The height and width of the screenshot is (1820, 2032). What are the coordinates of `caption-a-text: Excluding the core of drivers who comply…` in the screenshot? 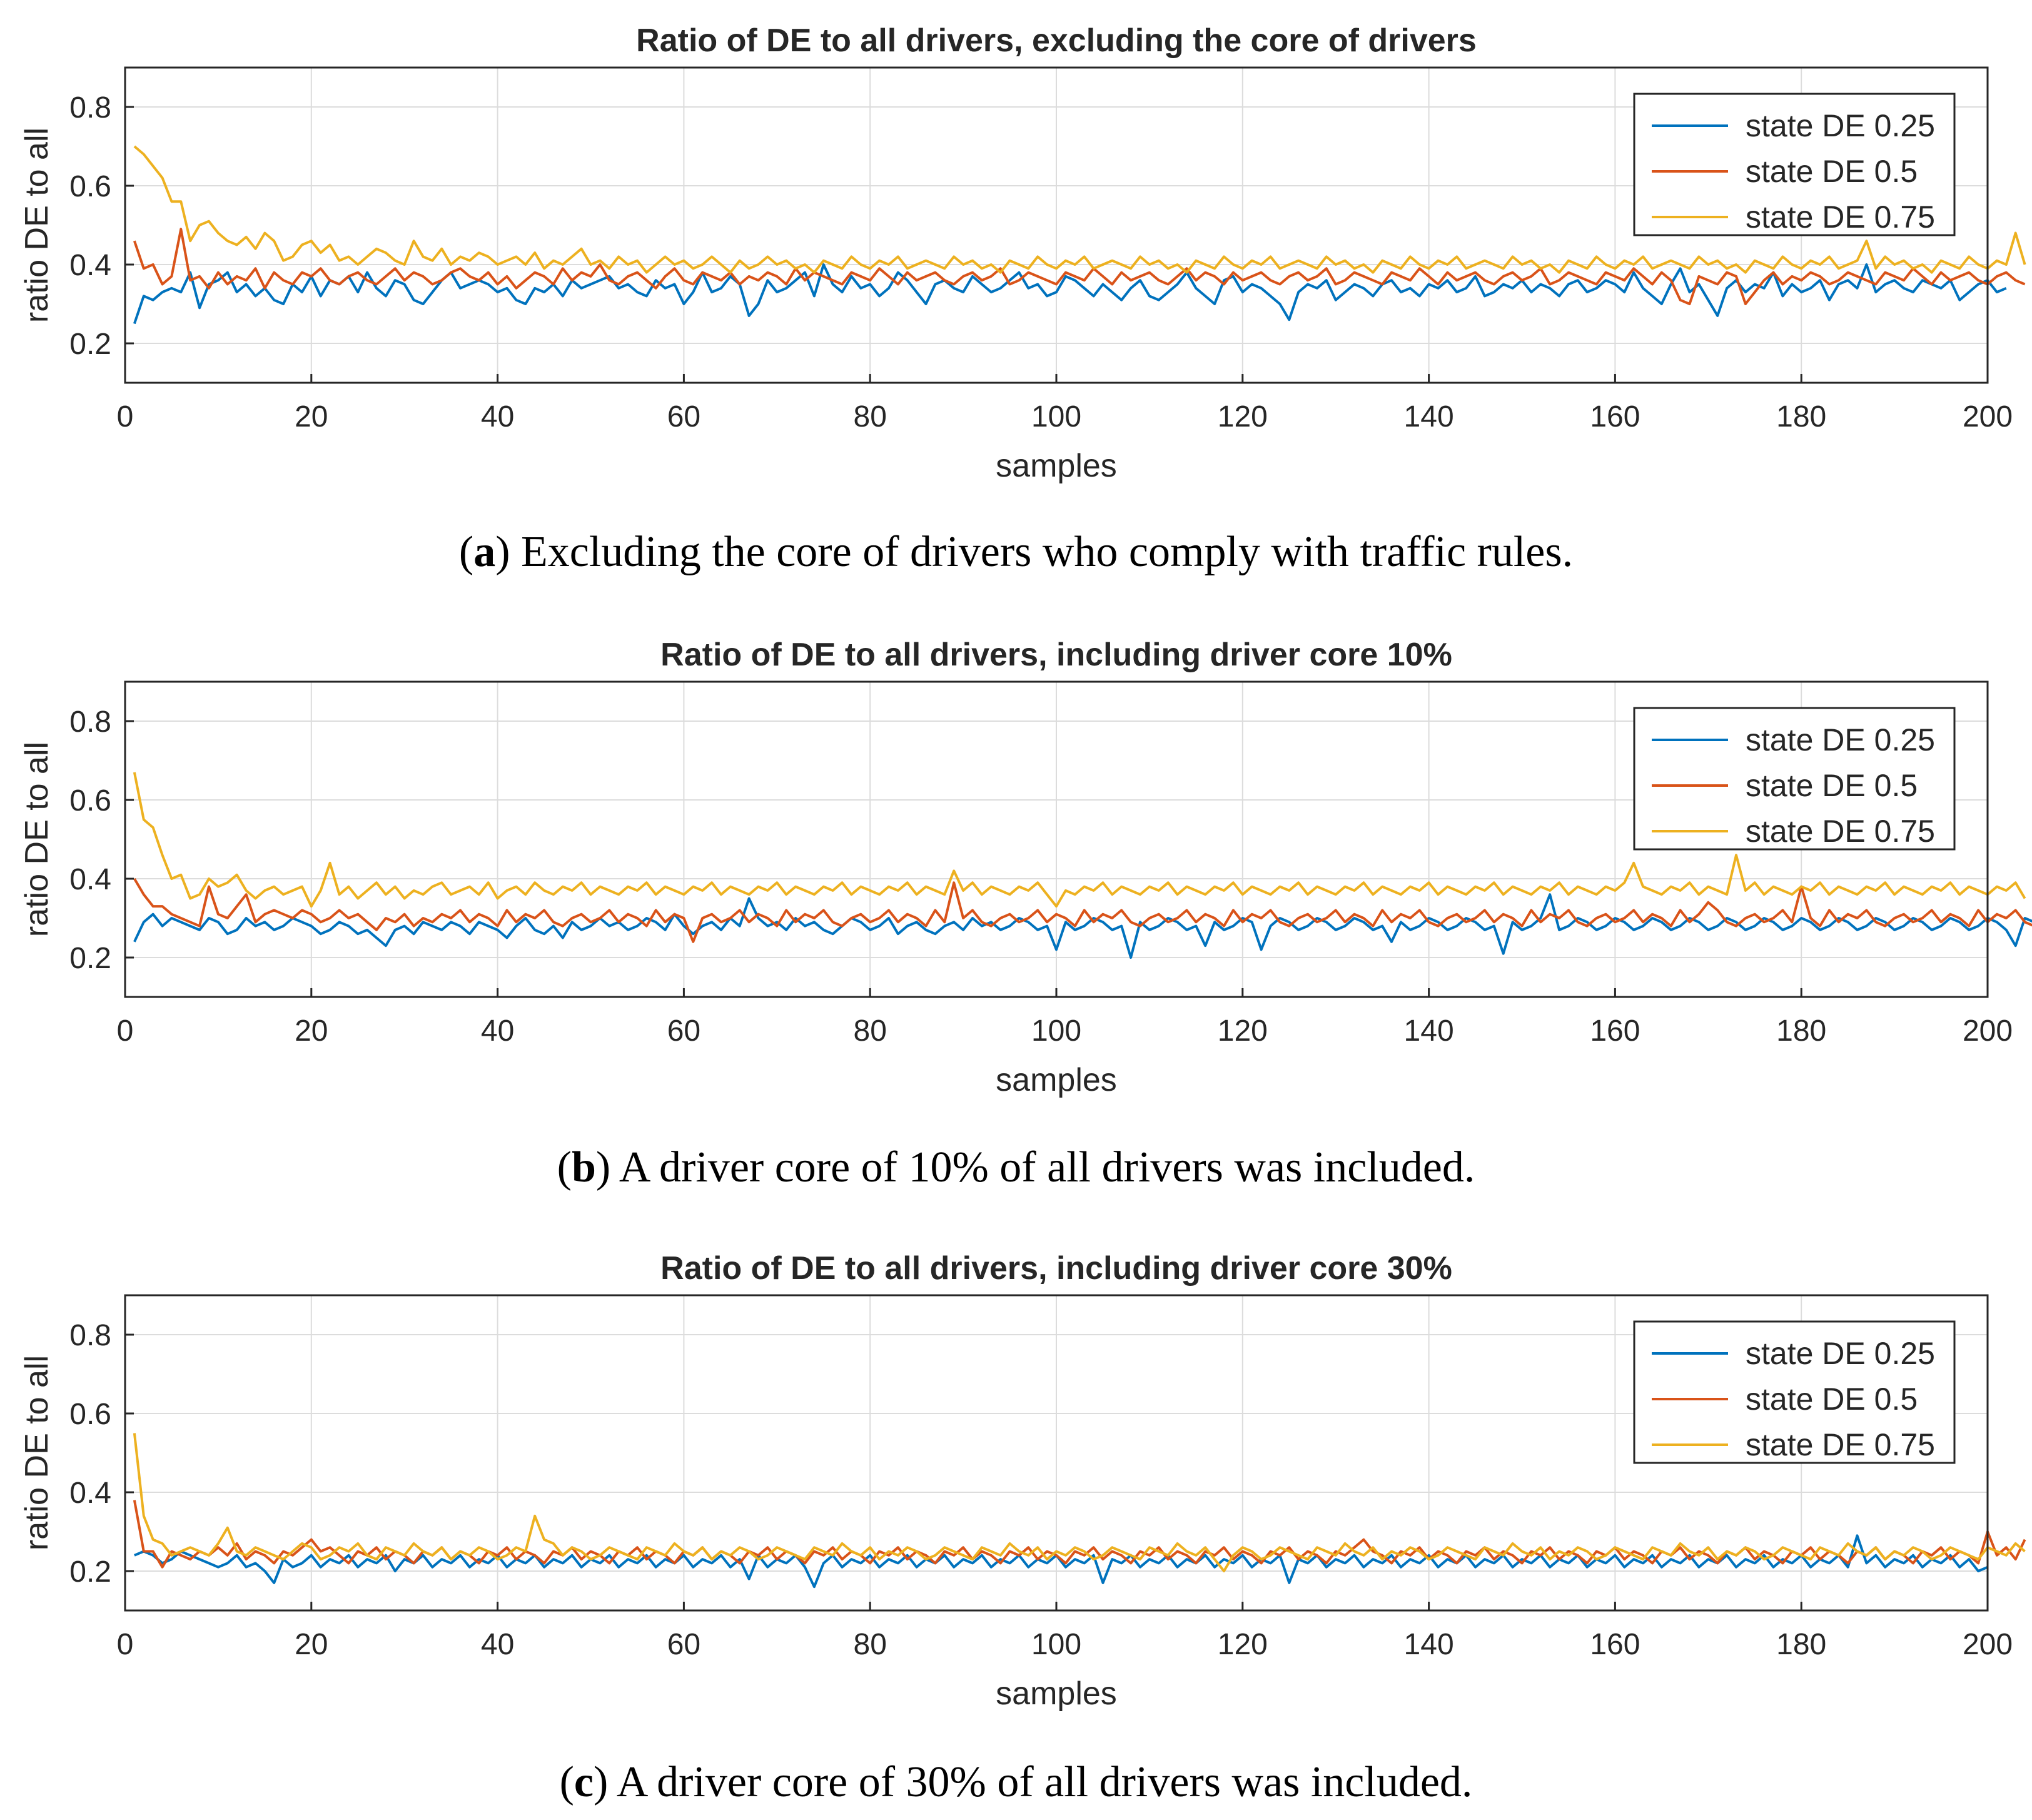 It's located at (1042, 552).